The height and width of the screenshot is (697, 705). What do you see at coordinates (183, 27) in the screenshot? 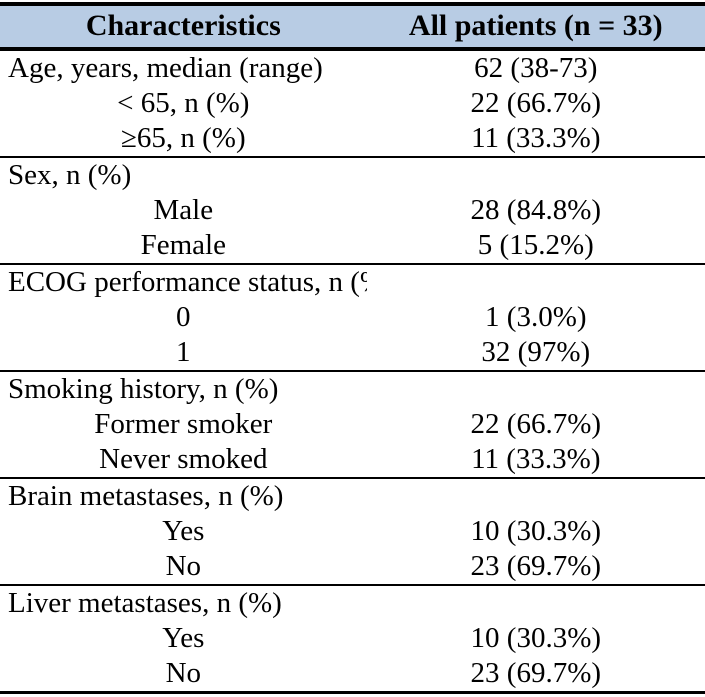
I see `header-cell-characteristics: Characteristics` at bounding box center [183, 27].